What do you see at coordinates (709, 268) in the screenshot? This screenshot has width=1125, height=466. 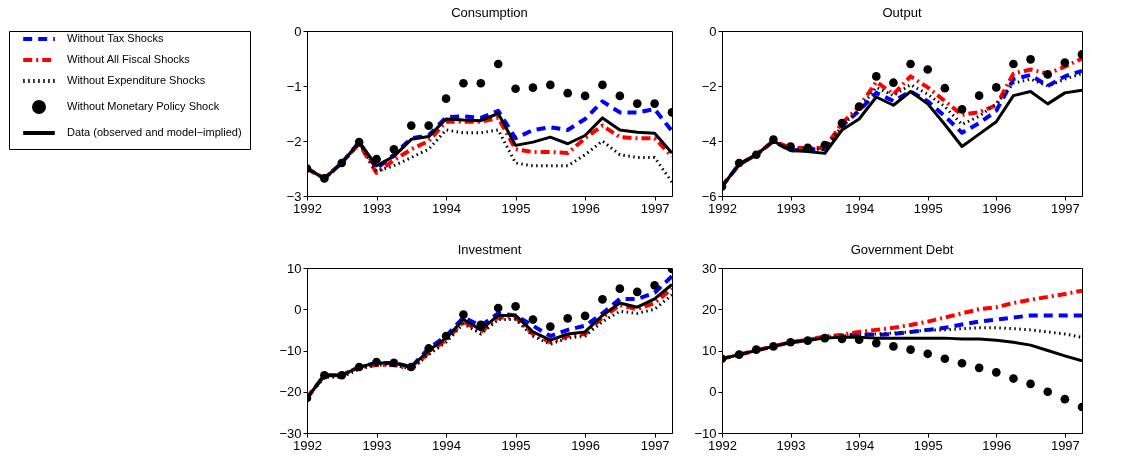 I see `y-tick-label: 30` at bounding box center [709, 268].